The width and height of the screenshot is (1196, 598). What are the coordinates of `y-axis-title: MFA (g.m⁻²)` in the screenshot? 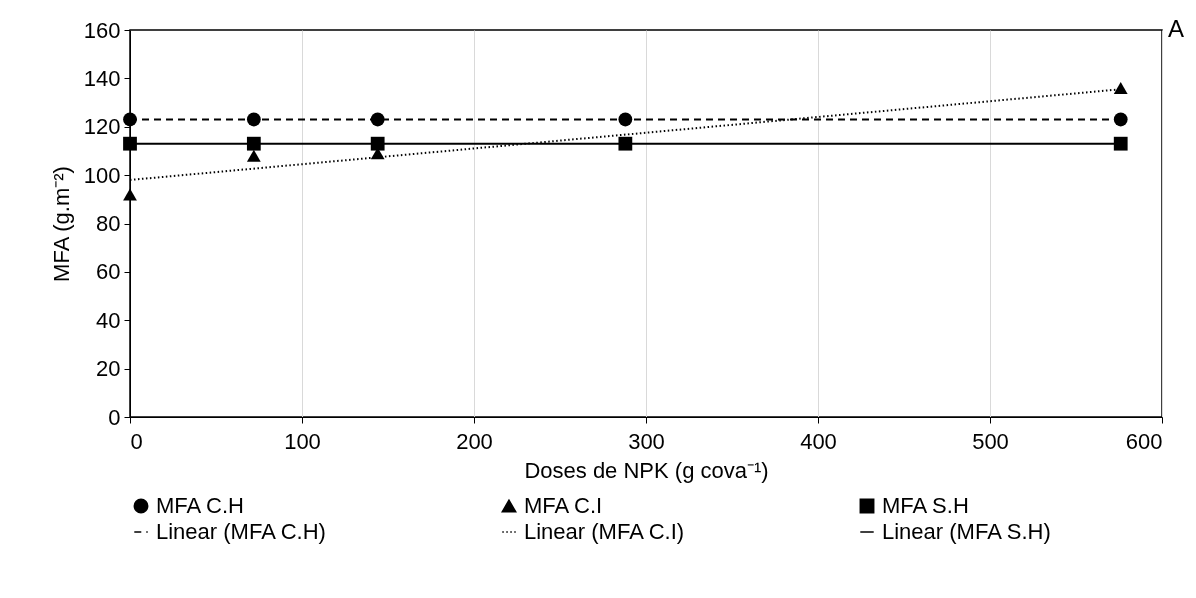 It's located at (61, 224).